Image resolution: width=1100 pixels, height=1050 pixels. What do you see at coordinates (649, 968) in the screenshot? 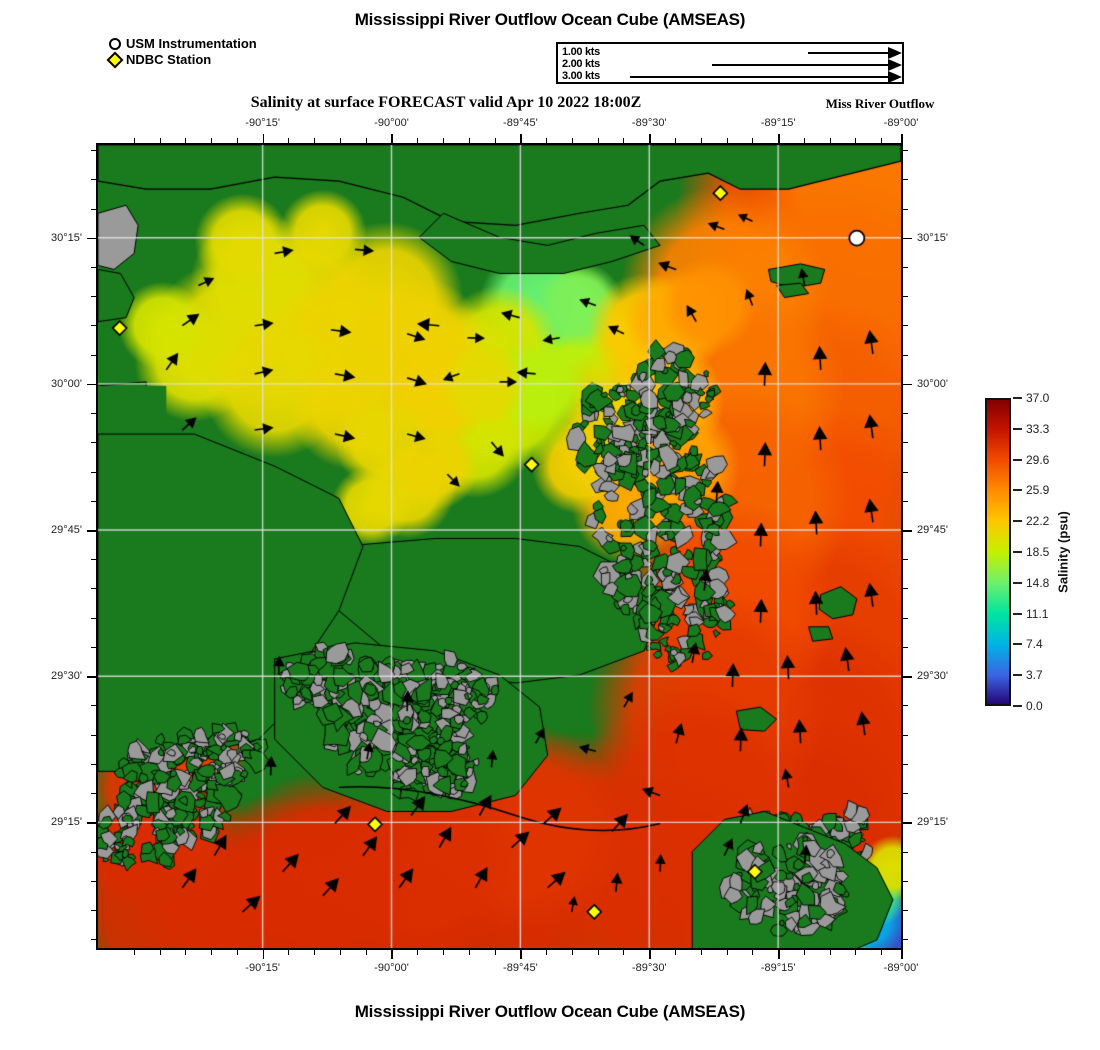
I see `x-axis-label-bottom: -89°30'` at bounding box center [649, 968].